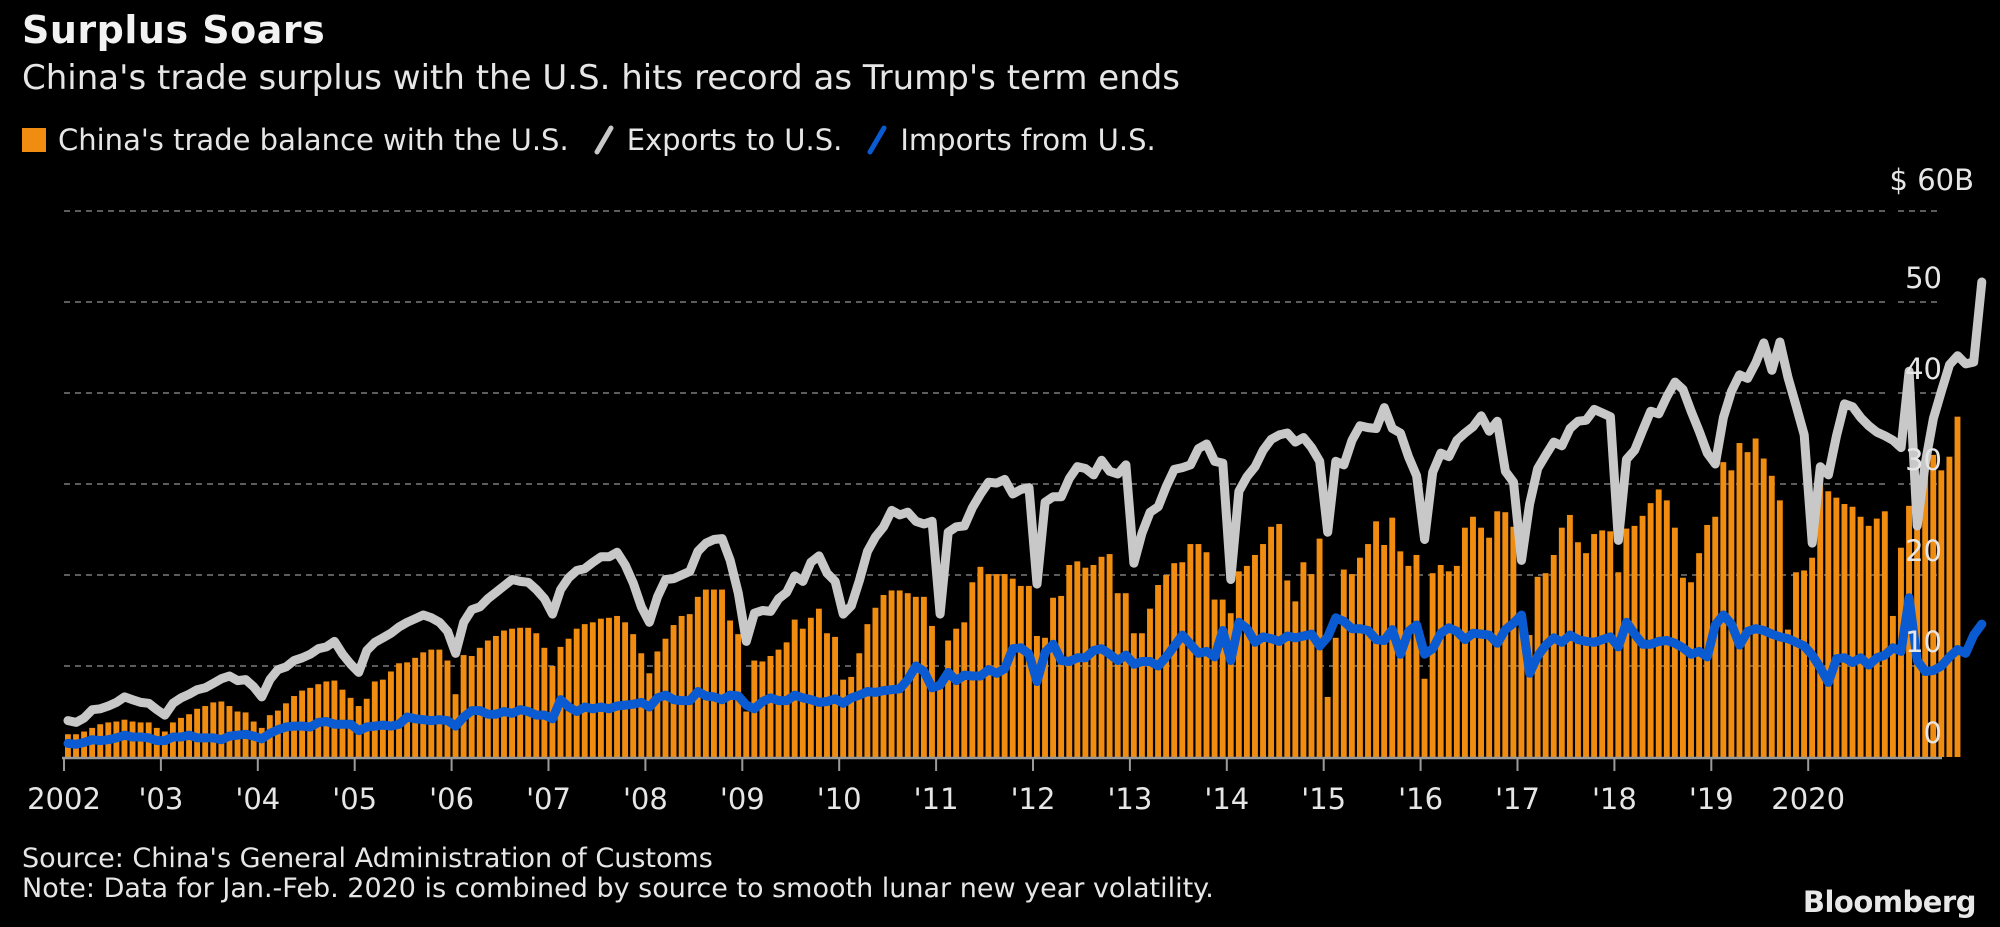  Describe the element at coordinates (936, 799) in the screenshot. I see `x-tick-label: '11` at that location.